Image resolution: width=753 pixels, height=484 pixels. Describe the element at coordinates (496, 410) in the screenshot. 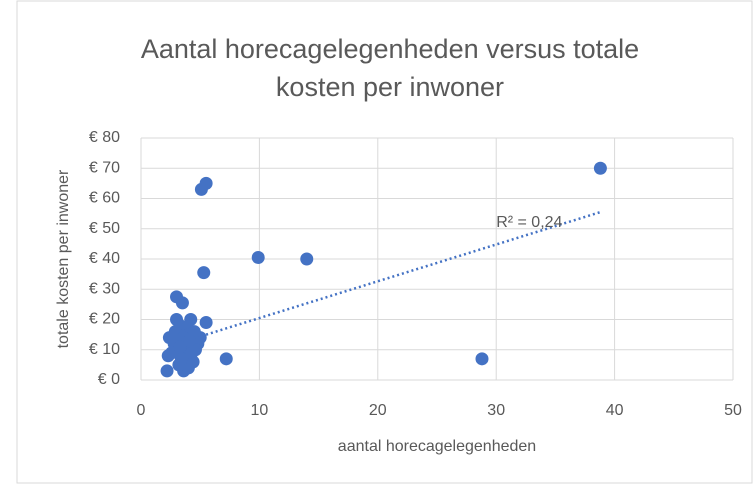

I see `x-tick-label: 30` at that location.